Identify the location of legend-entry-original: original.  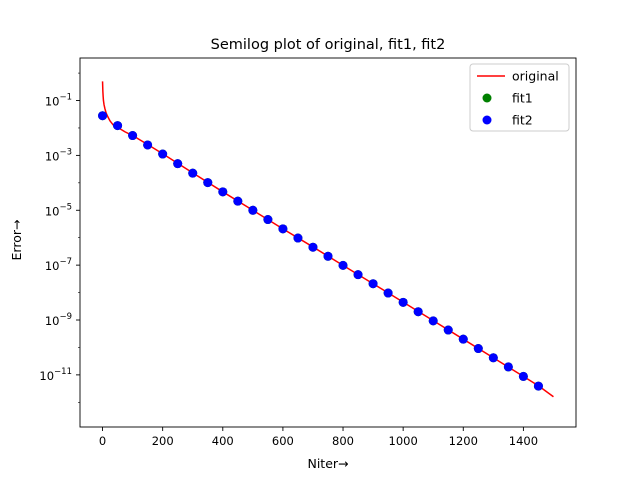
(518, 76).